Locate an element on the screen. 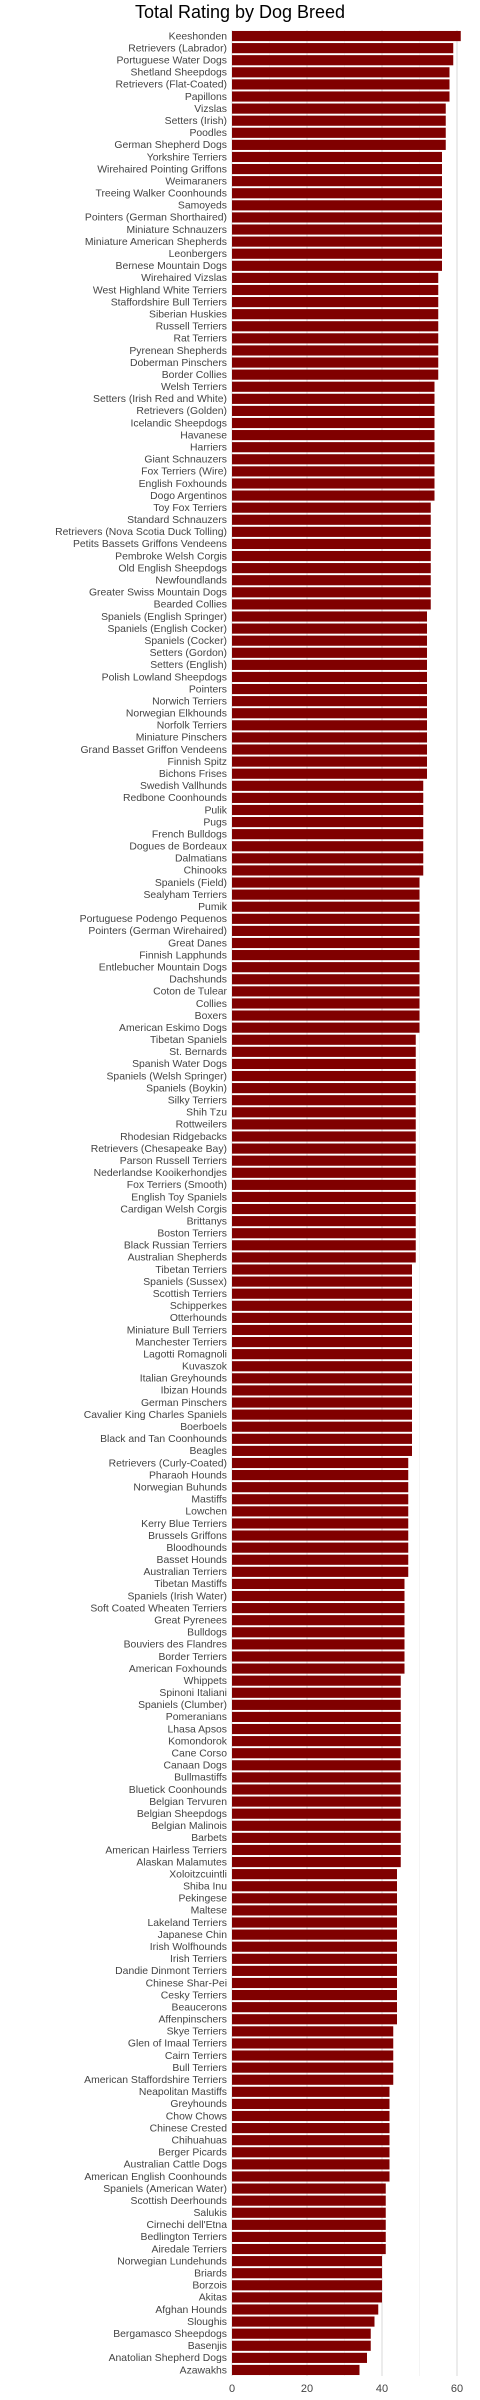 The image size is (480, 2400). category-label: Tibetan Terriers is located at coordinates (191, 1270).